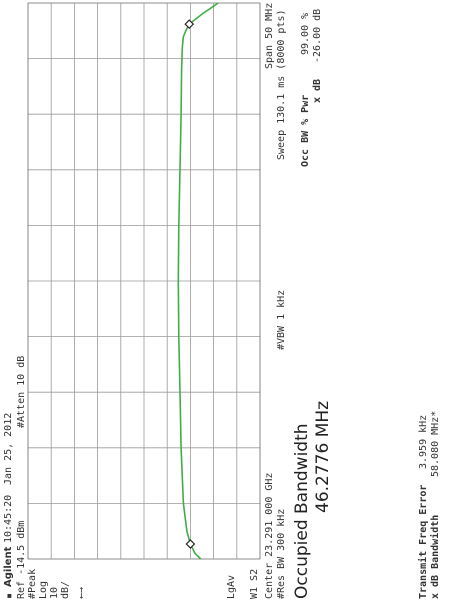 Image resolution: width=450 pixels, height=605 pixels. I want to click on occupied-bw-value: 46.2776 MHz, so click(323, 456).